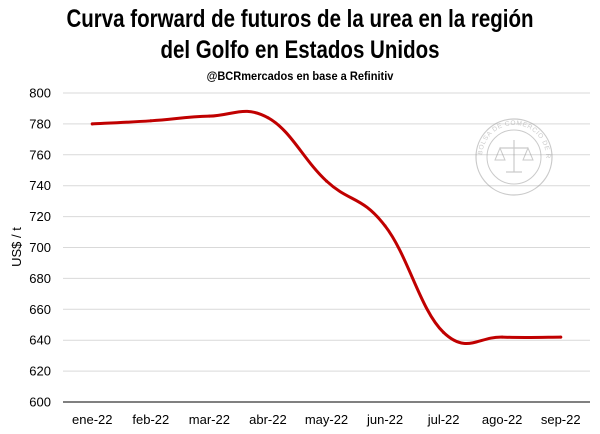 The width and height of the screenshot is (600, 434). What do you see at coordinates (268, 419) in the screenshot?
I see `x-tick-label: abr-22` at bounding box center [268, 419].